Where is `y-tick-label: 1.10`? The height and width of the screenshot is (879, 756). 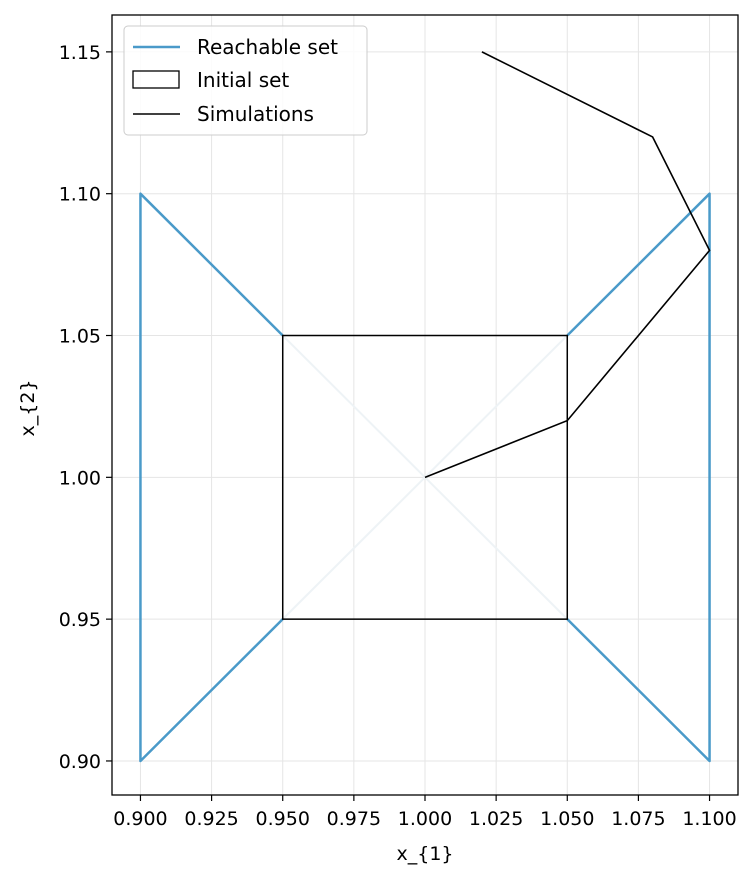 y-tick-label: 1.10 is located at coordinates (80, 195).